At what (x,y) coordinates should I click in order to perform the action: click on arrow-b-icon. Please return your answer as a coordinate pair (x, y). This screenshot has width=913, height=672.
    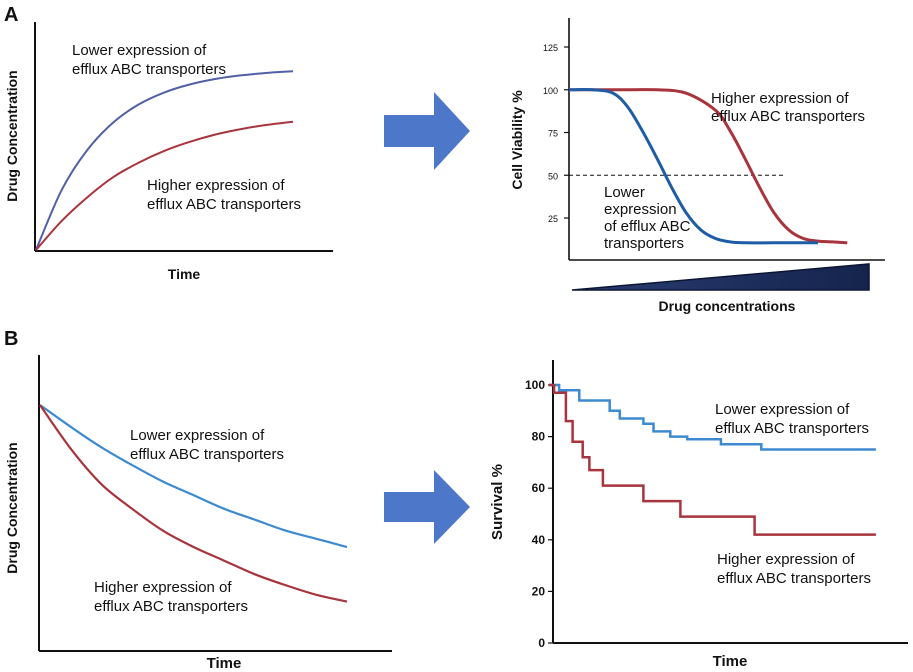
    Looking at the image, I should click on (427, 507).